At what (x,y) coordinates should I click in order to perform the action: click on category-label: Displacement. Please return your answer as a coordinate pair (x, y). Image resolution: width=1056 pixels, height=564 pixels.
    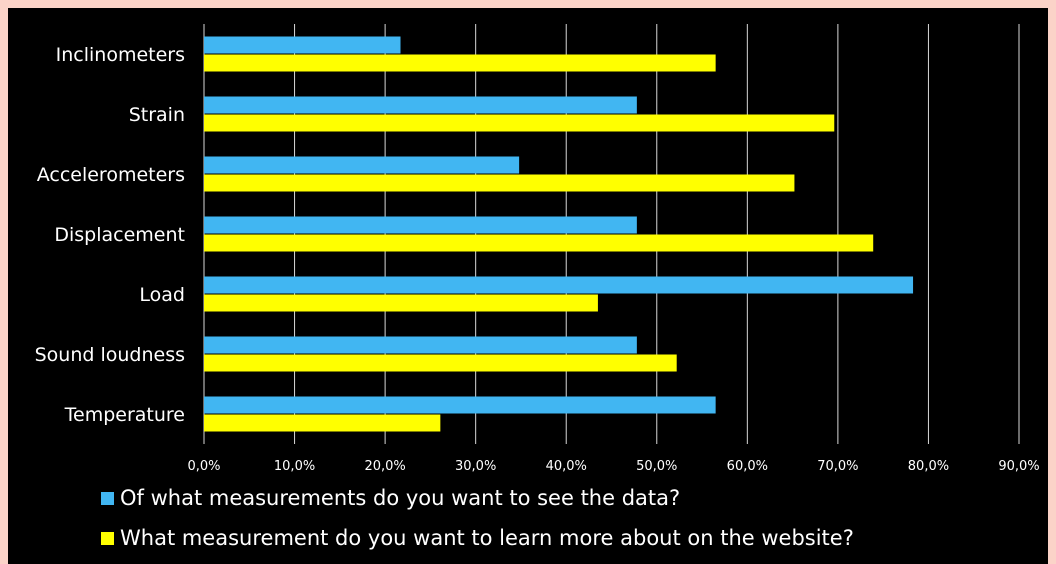
    Looking at the image, I should click on (119, 235).